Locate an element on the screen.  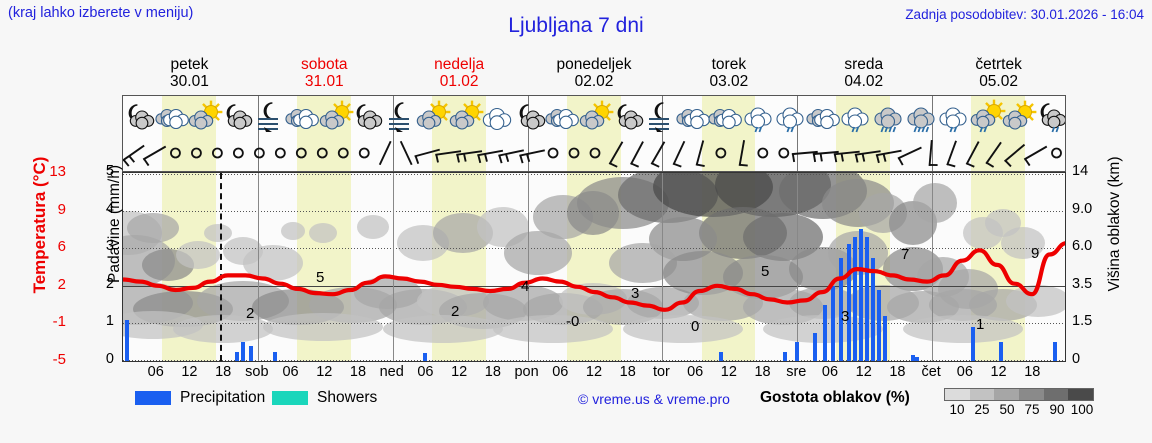
x-tick-label: sre is located at coordinates (796, 372).